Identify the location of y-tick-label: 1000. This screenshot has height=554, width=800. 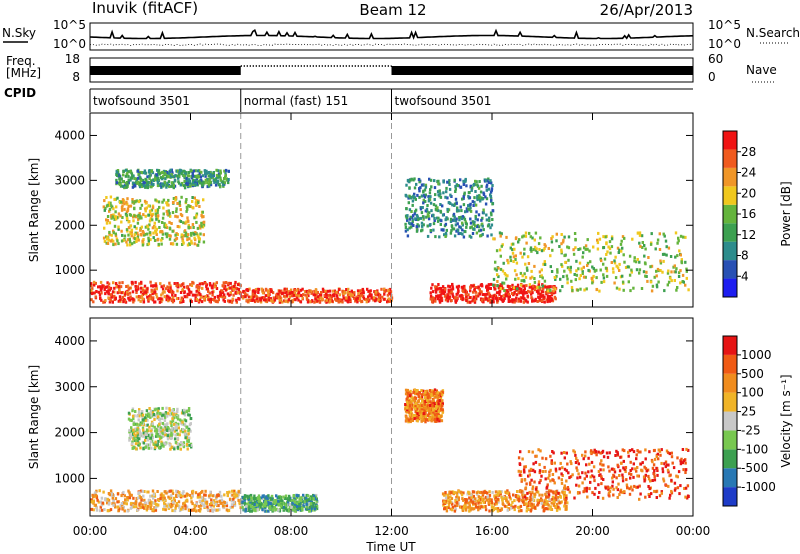
(69, 270).